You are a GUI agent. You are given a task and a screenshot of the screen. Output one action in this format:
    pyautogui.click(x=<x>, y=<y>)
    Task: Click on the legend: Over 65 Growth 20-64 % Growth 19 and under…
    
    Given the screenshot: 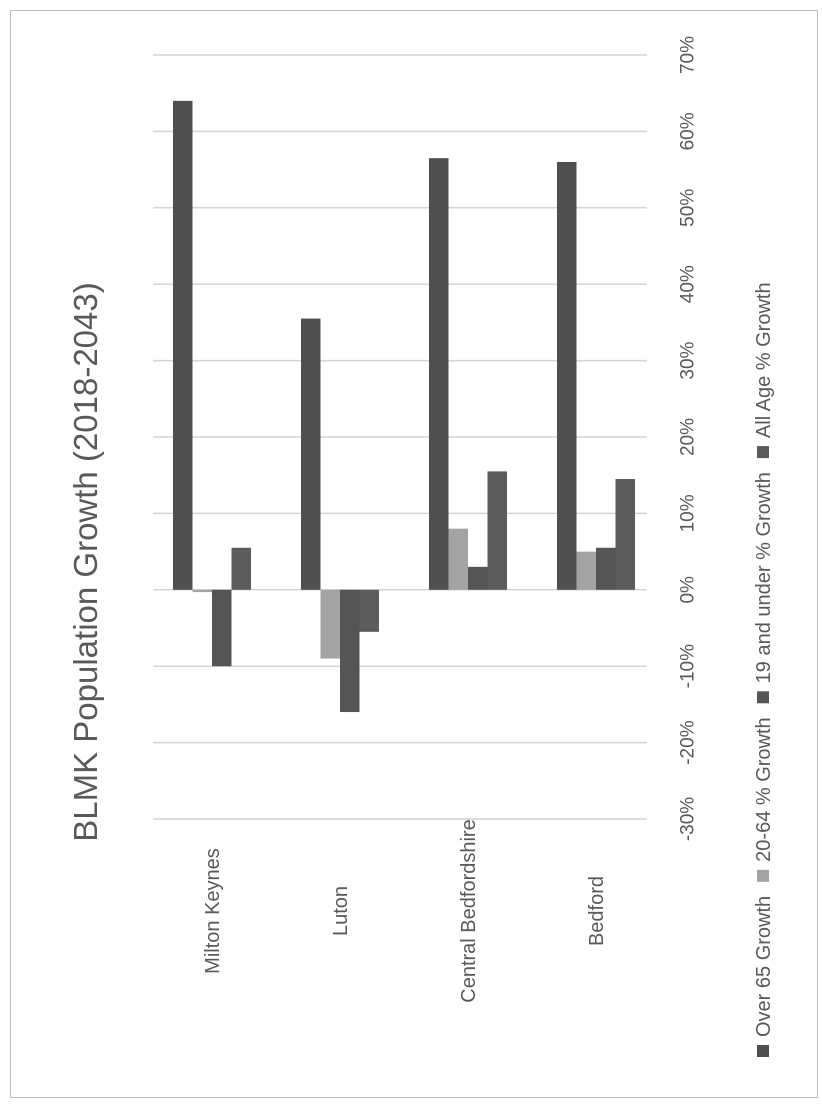 What is the action you would take?
    pyautogui.click(x=764, y=669)
    